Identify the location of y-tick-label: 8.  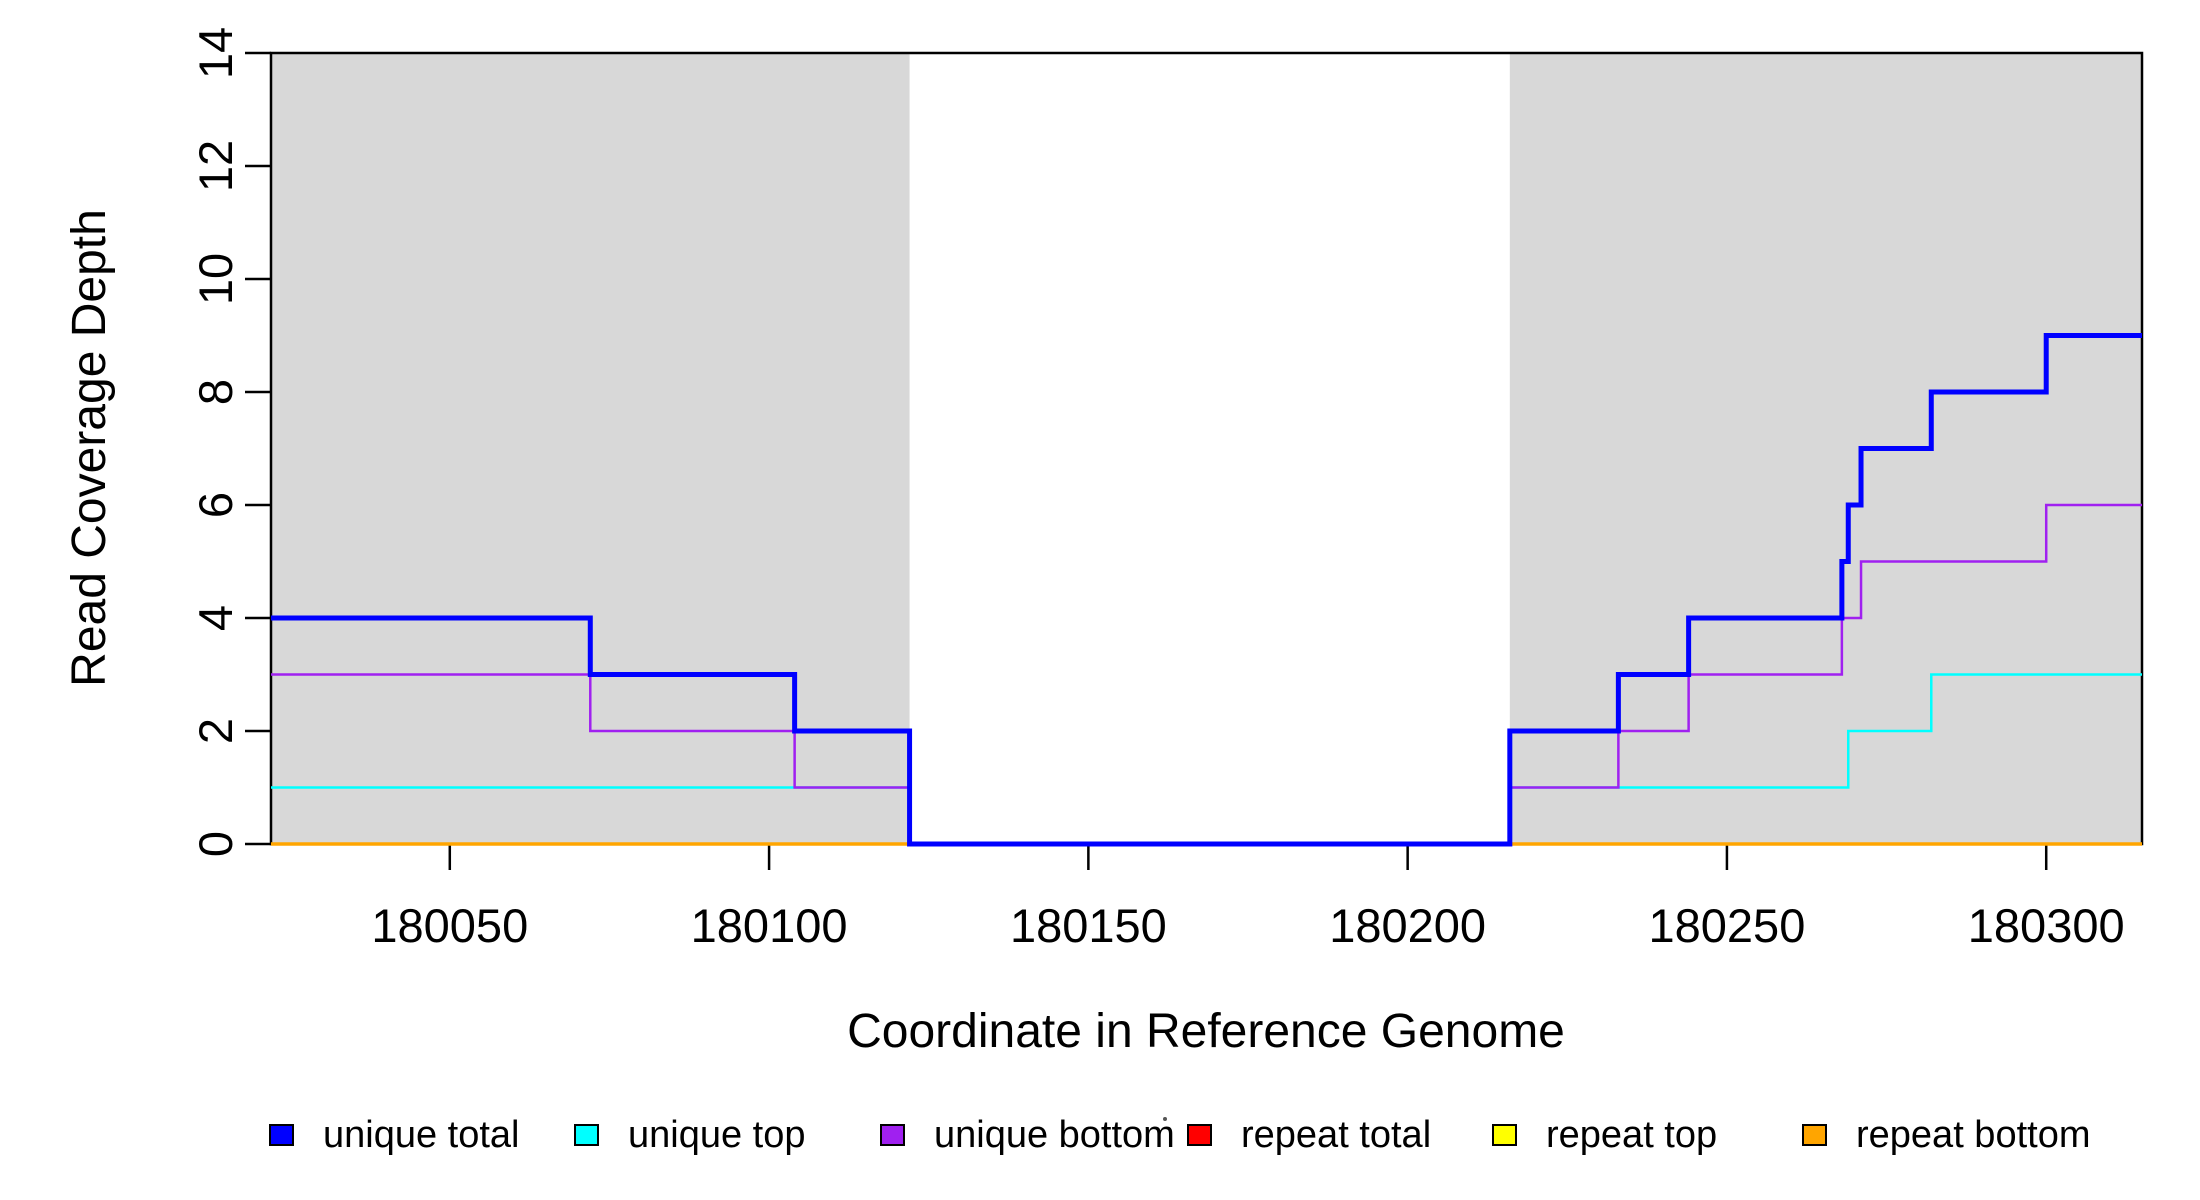
(215, 392).